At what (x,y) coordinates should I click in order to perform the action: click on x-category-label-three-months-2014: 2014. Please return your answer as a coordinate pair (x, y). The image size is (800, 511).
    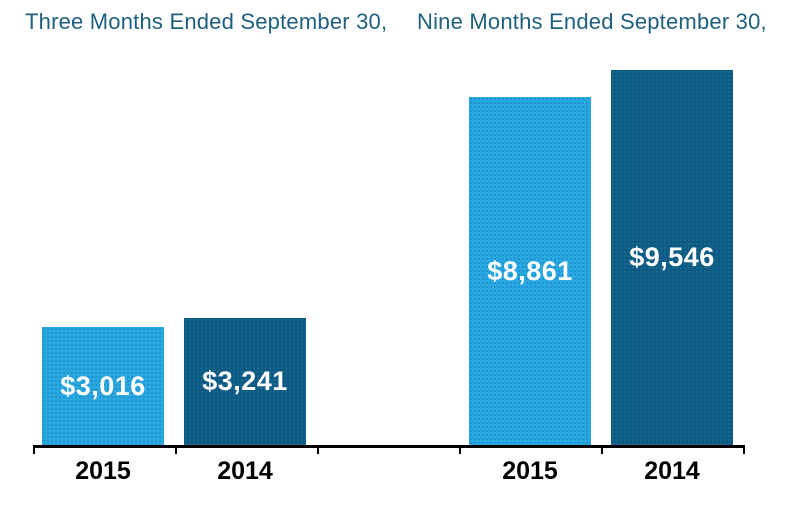
    Looking at the image, I should click on (245, 471).